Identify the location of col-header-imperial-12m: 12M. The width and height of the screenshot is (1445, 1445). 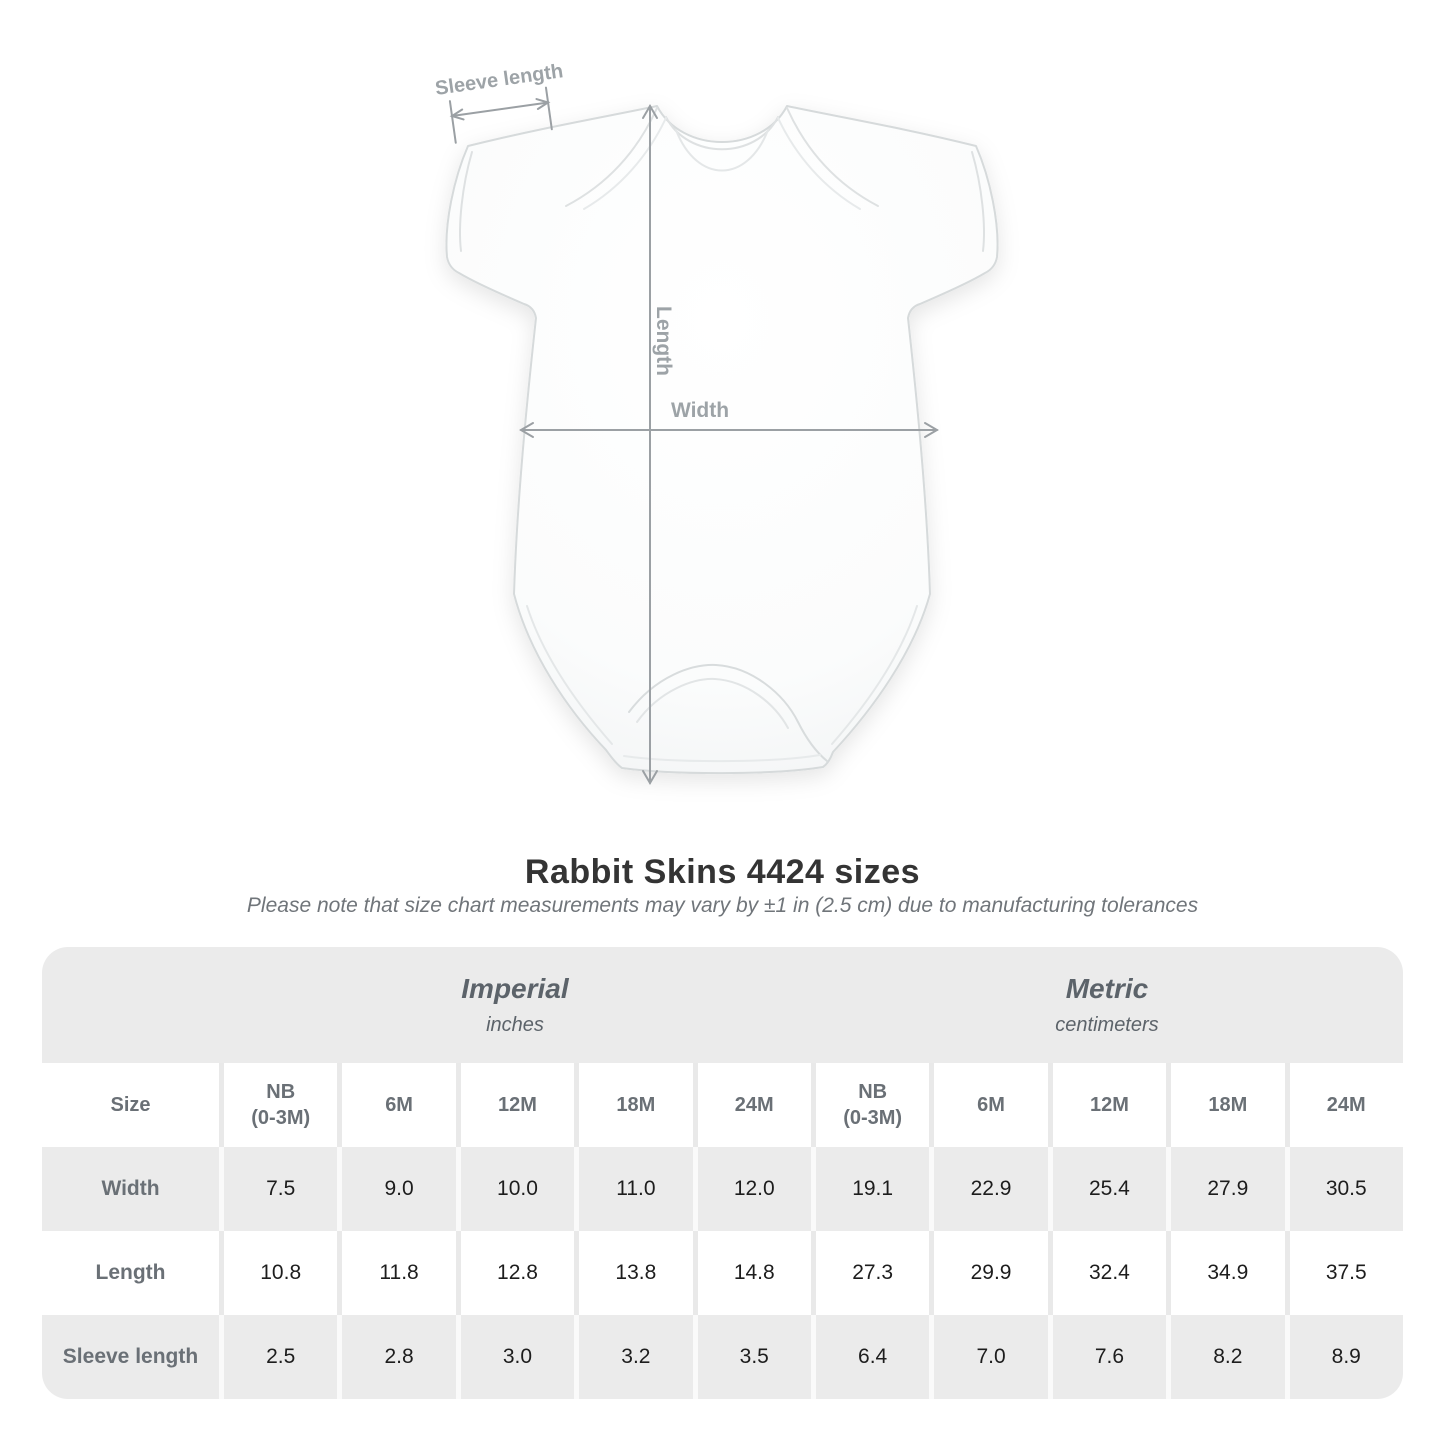
(515, 1105).